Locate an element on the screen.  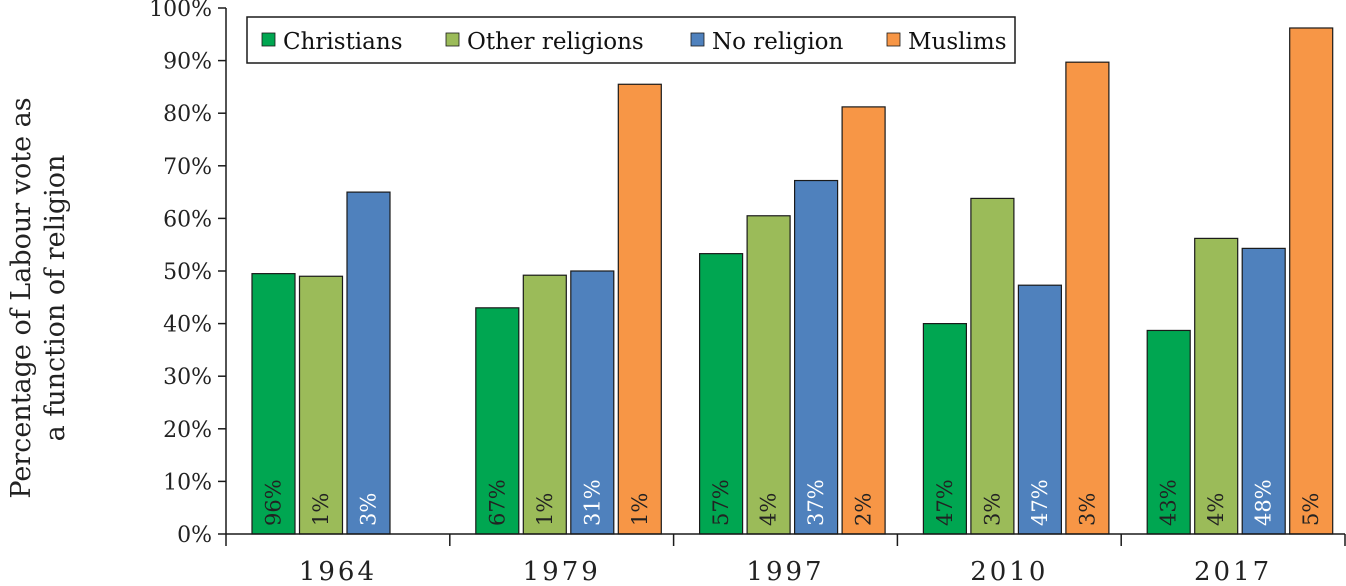
x-tick-label: 2017 is located at coordinates (1233, 571).